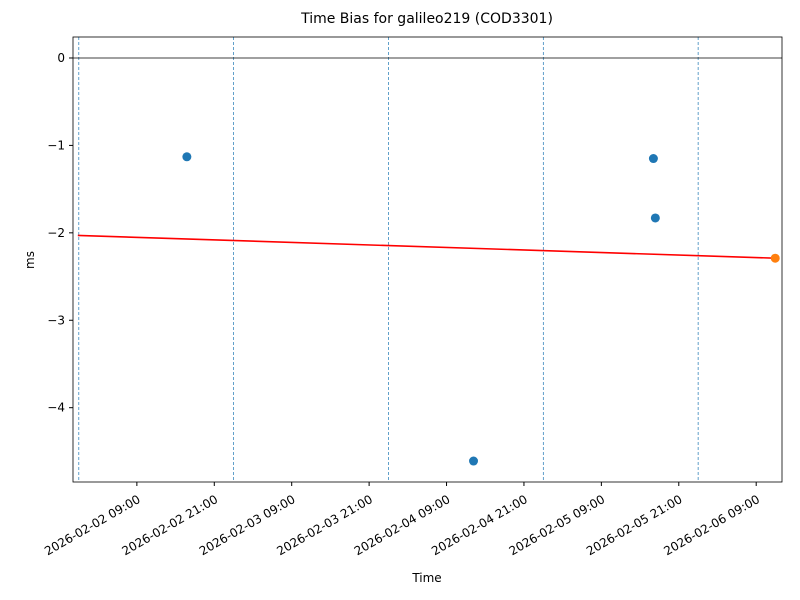 This screenshot has width=800, height=600. What do you see at coordinates (30, 260) in the screenshot?
I see `y-axis-label: ms` at bounding box center [30, 260].